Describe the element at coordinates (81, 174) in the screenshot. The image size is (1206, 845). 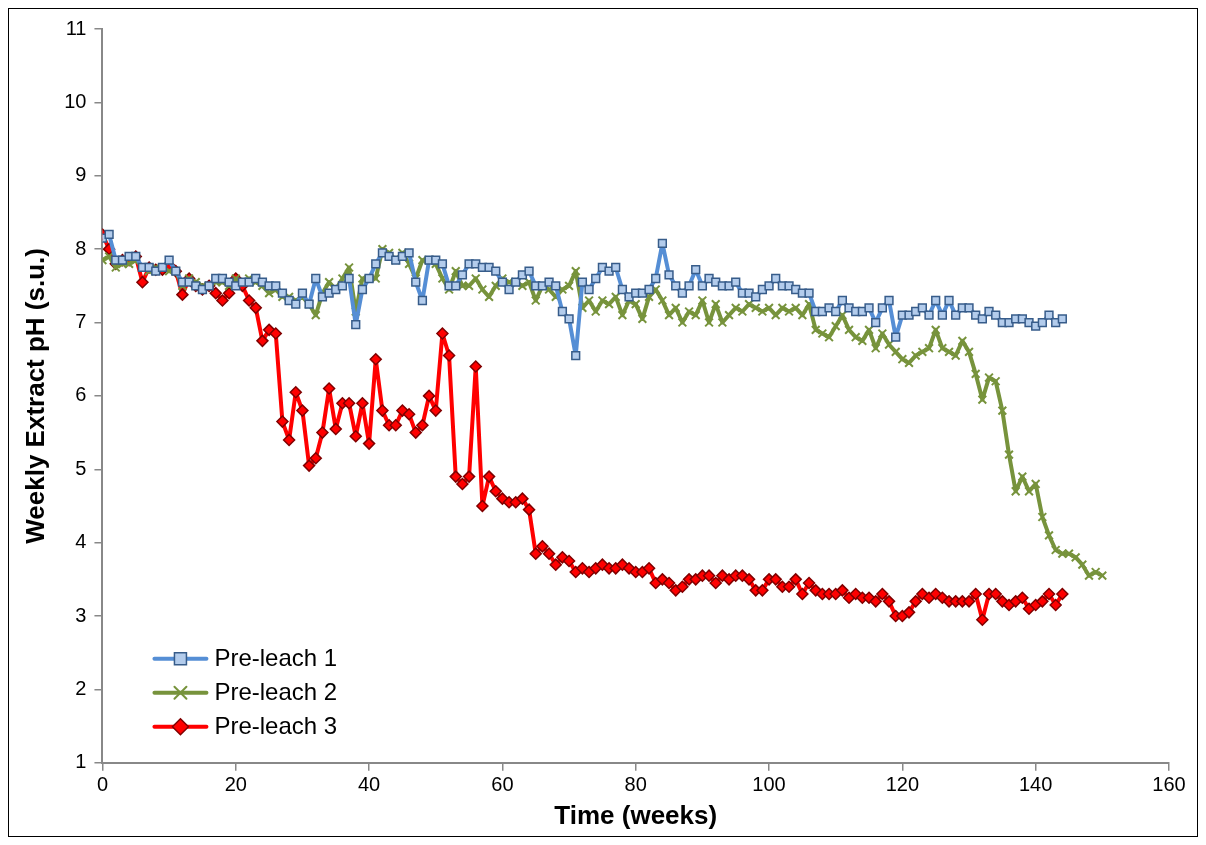
I see `y-tick-label: 9` at that location.